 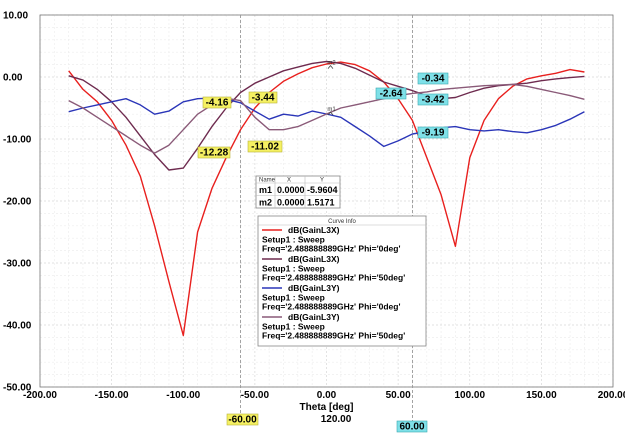 I want to click on cursor-value-label: -11.02, so click(x=265, y=147).